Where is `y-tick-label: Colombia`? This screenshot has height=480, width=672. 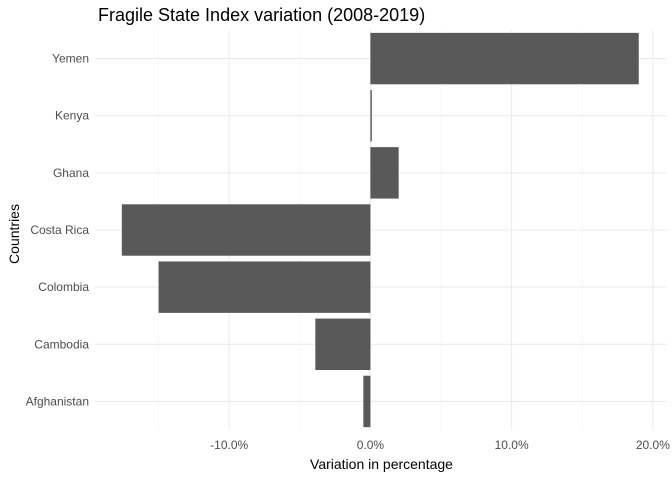 y-tick-label: Colombia is located at coordinates (63, 287).